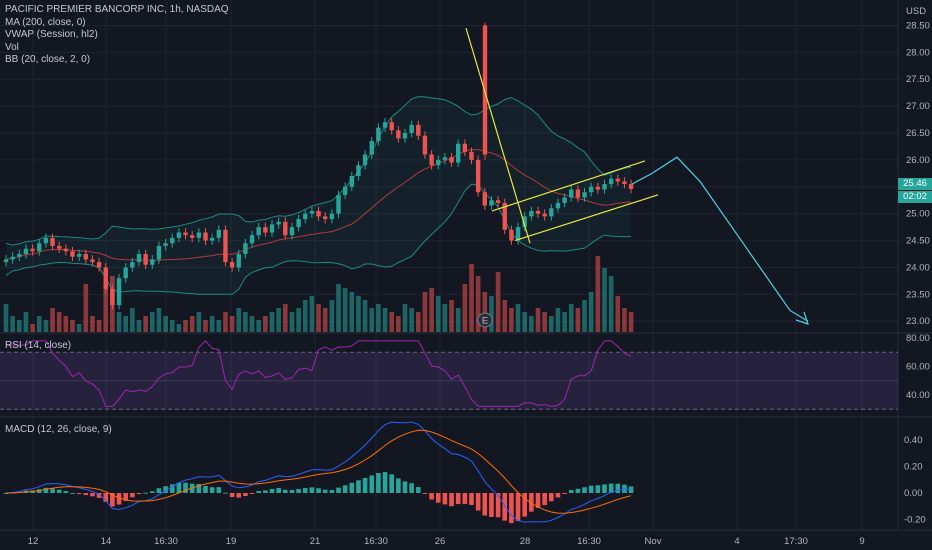 This screenshot has height=550, width=932. Describe the element at coordinates (45, 22) in the screenshot. I see `ma-legend: MA (200, close, 0)` at that location.